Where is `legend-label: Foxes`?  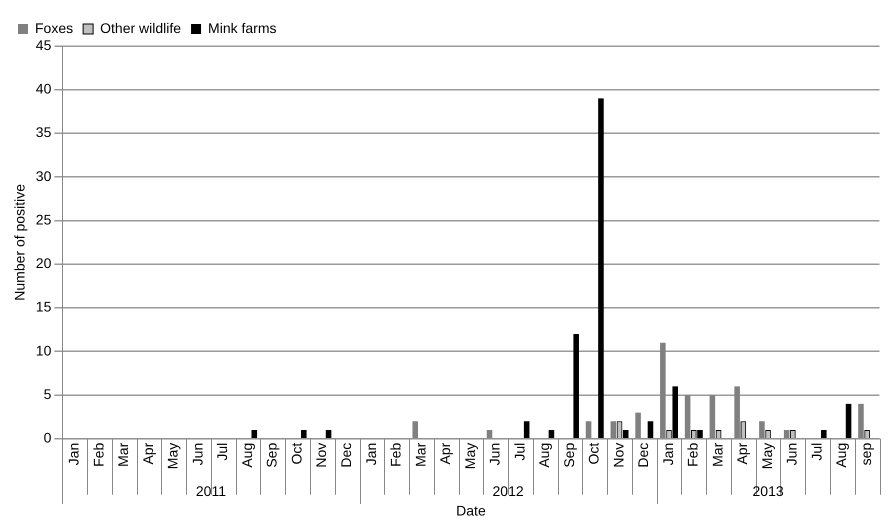 legend-label: Foxes is located at coordinates (54, 28).